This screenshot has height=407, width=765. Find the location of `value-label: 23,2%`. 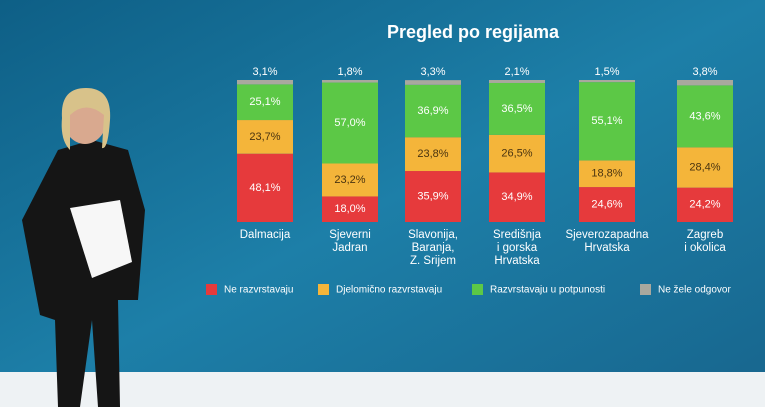

value-label: 23,2% is located at coordinates (349, 180).